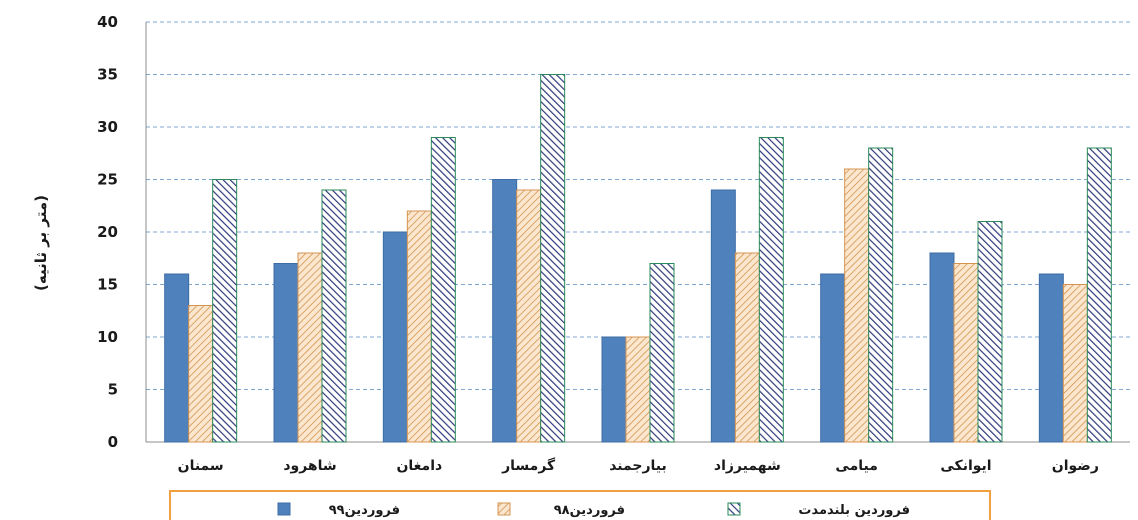  What do you see at coordinates (589, 510) in the screenshot?
I see `legend-label: فروردین۹۸` at bounding box center [589, 510].